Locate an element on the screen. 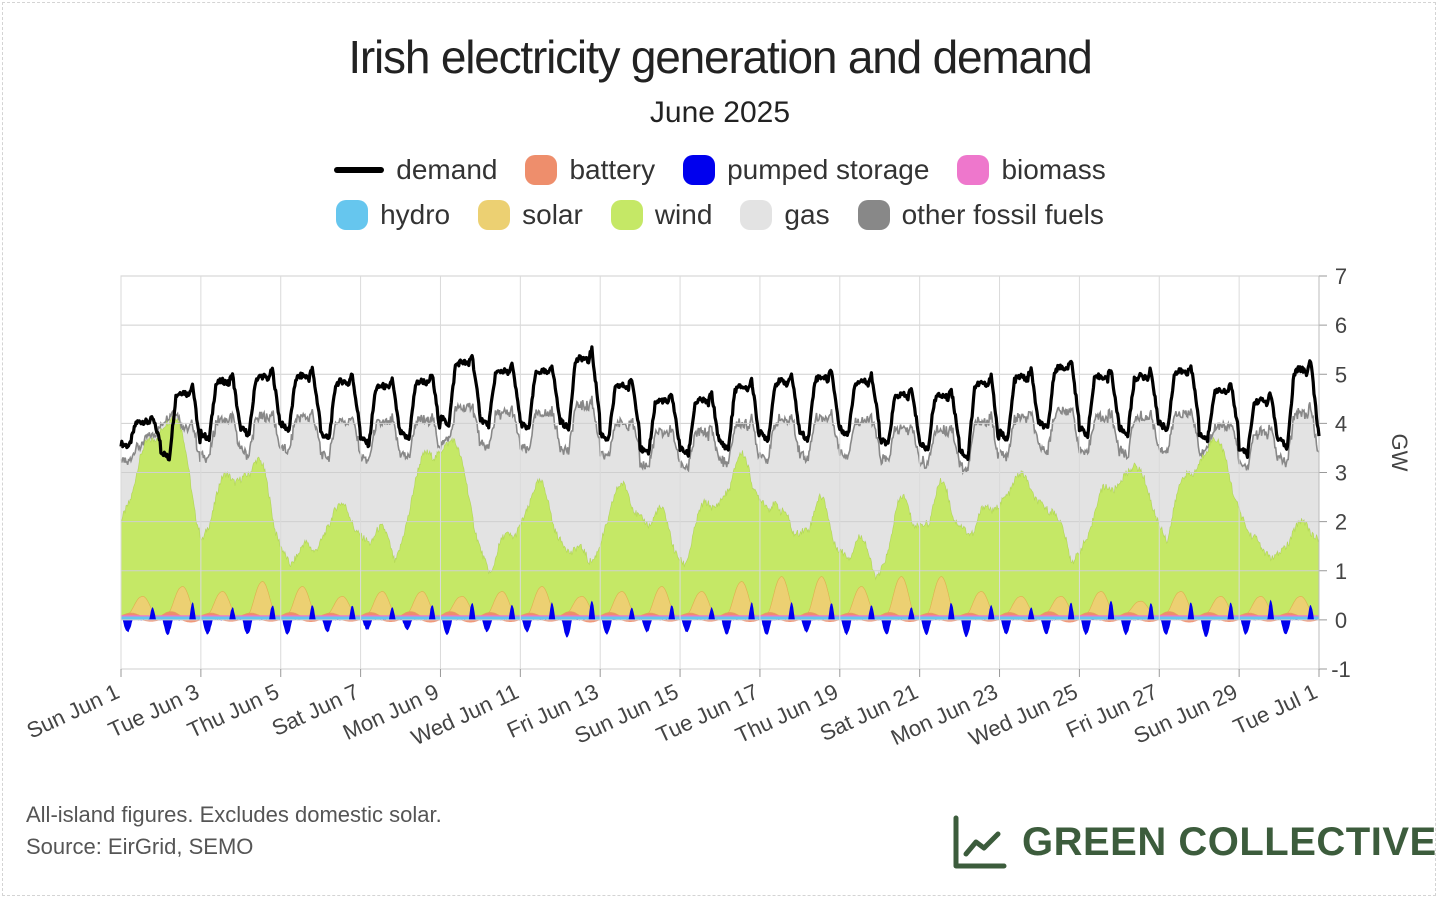 The width and height of the screenshot is (1440, 900). area-hydro is located at coordinates (720, 617).